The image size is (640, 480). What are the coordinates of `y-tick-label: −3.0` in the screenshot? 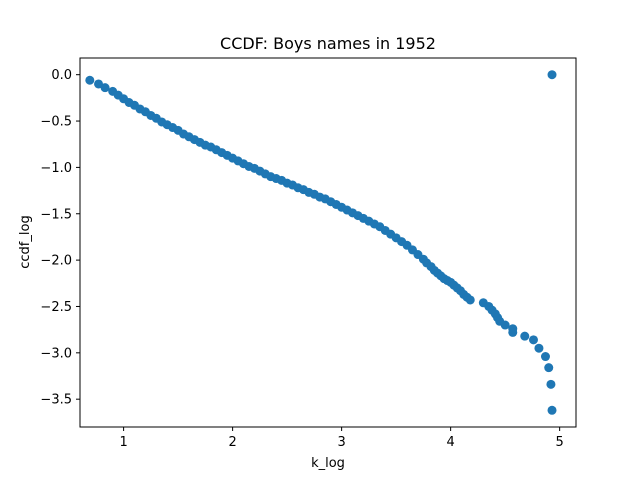 It's located at (56, 353).